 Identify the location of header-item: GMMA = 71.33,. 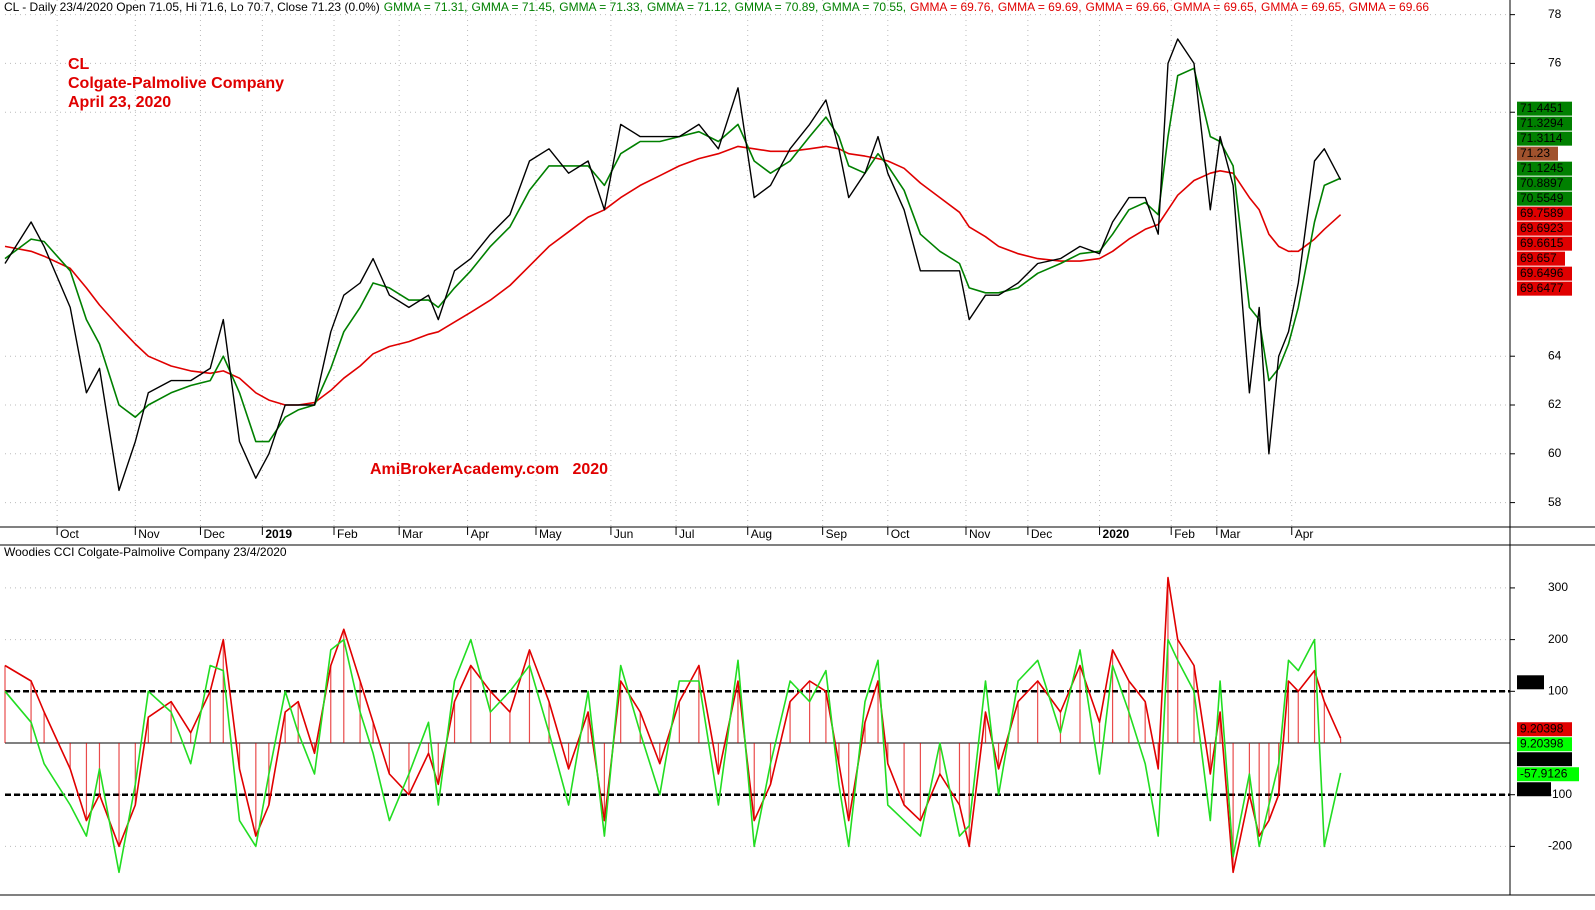
(601, 7).